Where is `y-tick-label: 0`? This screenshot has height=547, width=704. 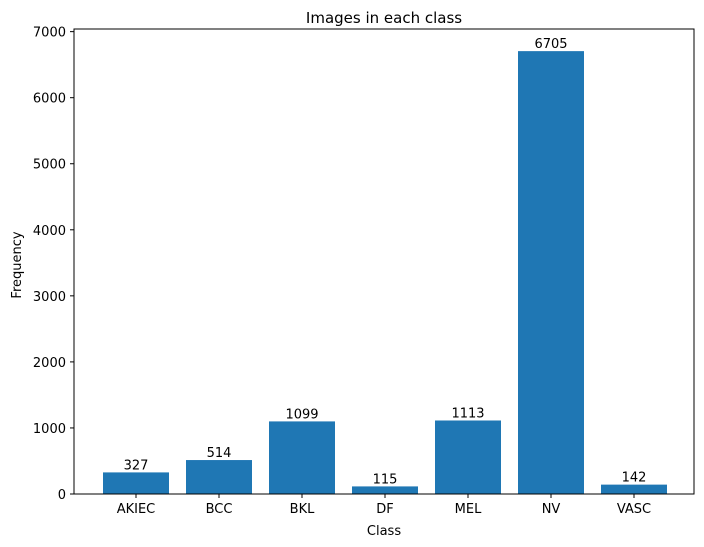
y-tick-label: 0 is located at coordinates (62, 495).